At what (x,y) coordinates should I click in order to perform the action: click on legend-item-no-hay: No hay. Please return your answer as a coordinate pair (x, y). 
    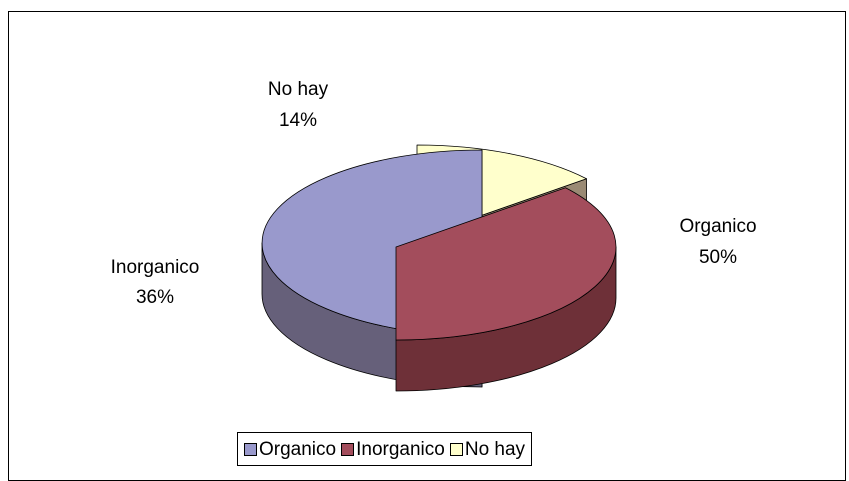
    Looking at the image, I should click on (487, 449).